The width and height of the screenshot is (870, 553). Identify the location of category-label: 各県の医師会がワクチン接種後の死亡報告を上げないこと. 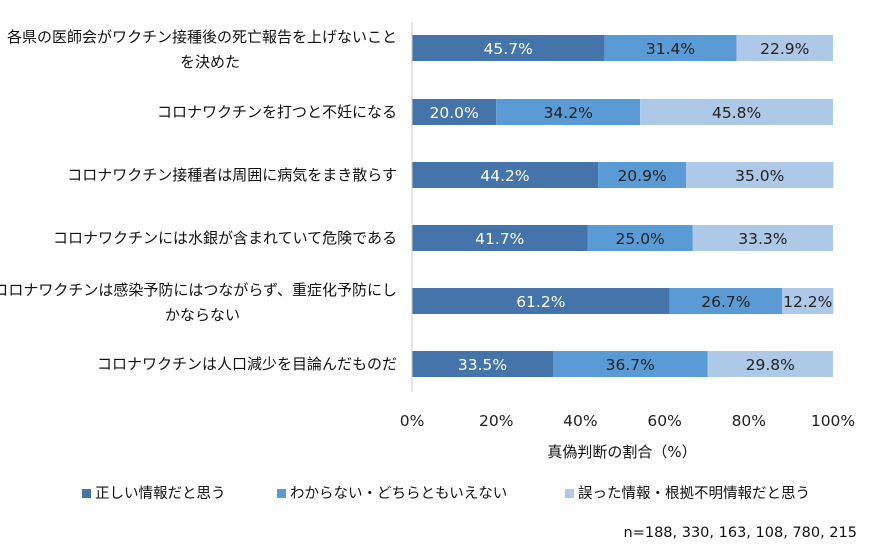
(202, 37).